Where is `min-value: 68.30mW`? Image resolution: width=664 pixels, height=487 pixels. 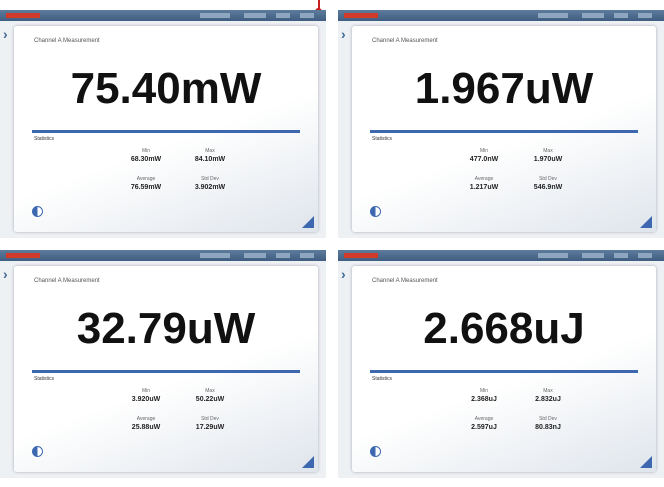
min-value: 68.30mW is located at coordinates (146, 159).